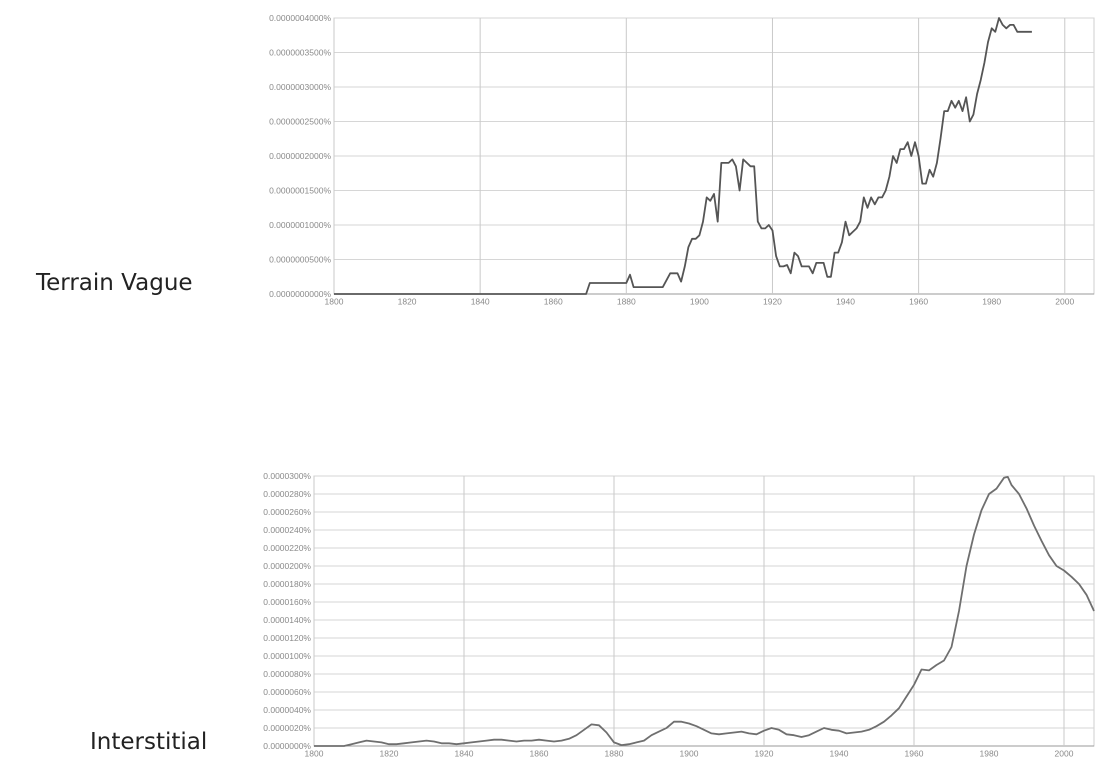 The width and height of the screenshot is (1096, 775). What do you see at coordinates (300, 87) in the screenshot?
I see `y-tick-label: 0.0000003000%` at bounding box center [300, 87].